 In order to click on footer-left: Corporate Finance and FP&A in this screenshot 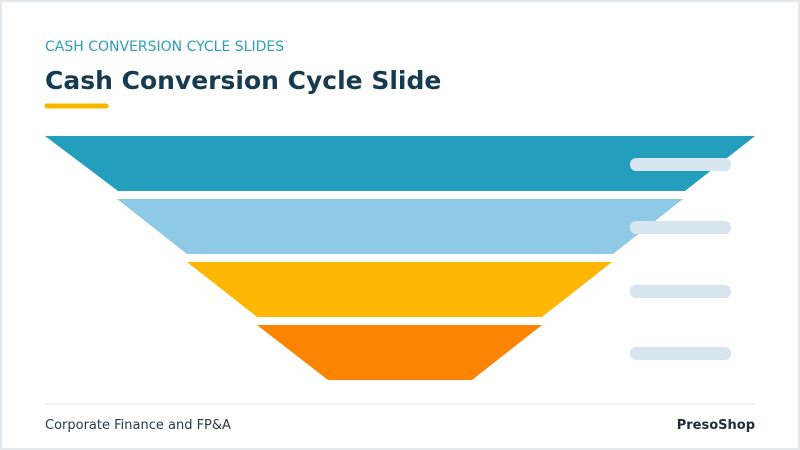, I will do `click(138, 425)`.